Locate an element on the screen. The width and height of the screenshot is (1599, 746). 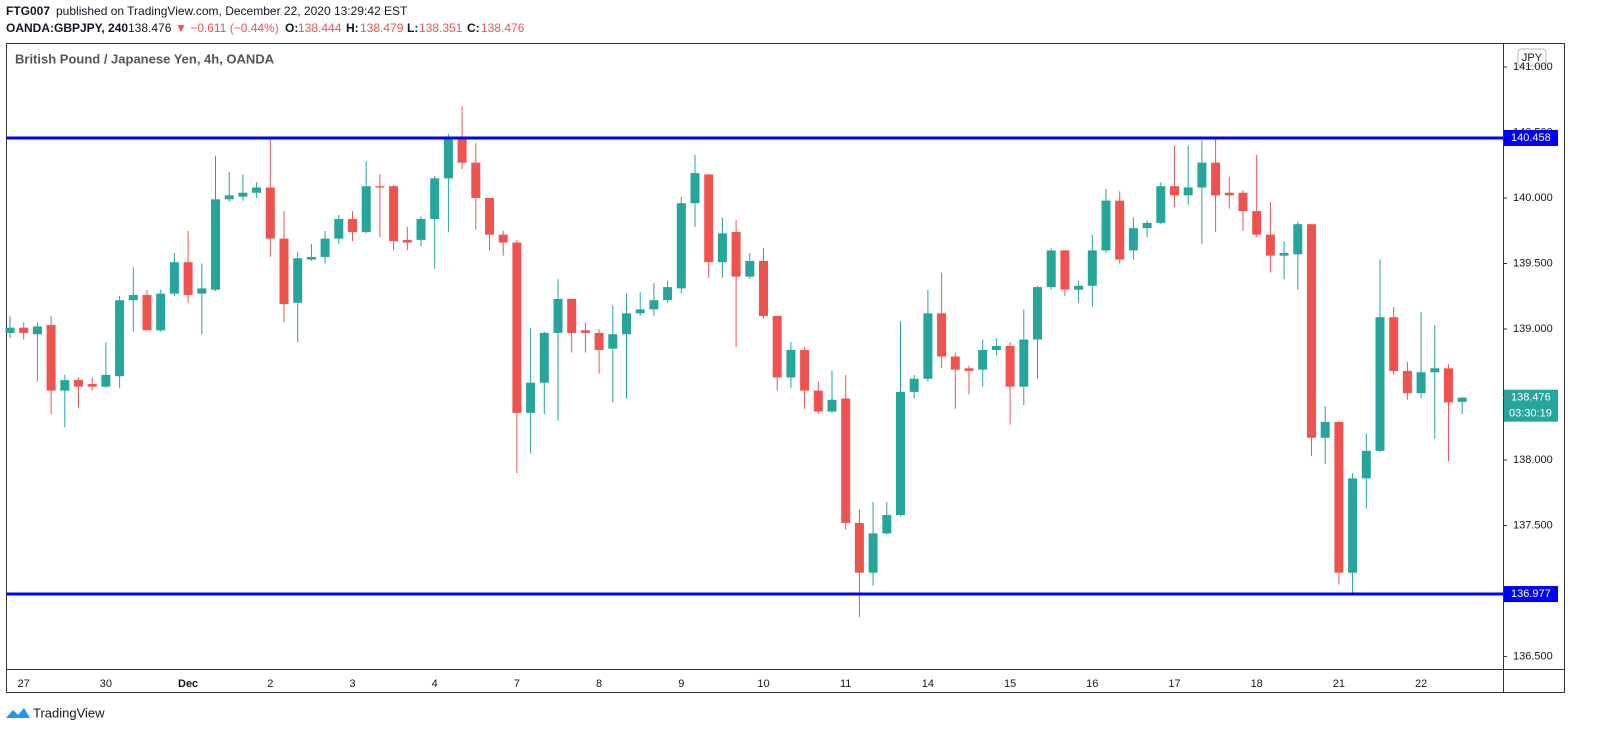
x-tick-label: 4 is located at coordinates (435, 684).